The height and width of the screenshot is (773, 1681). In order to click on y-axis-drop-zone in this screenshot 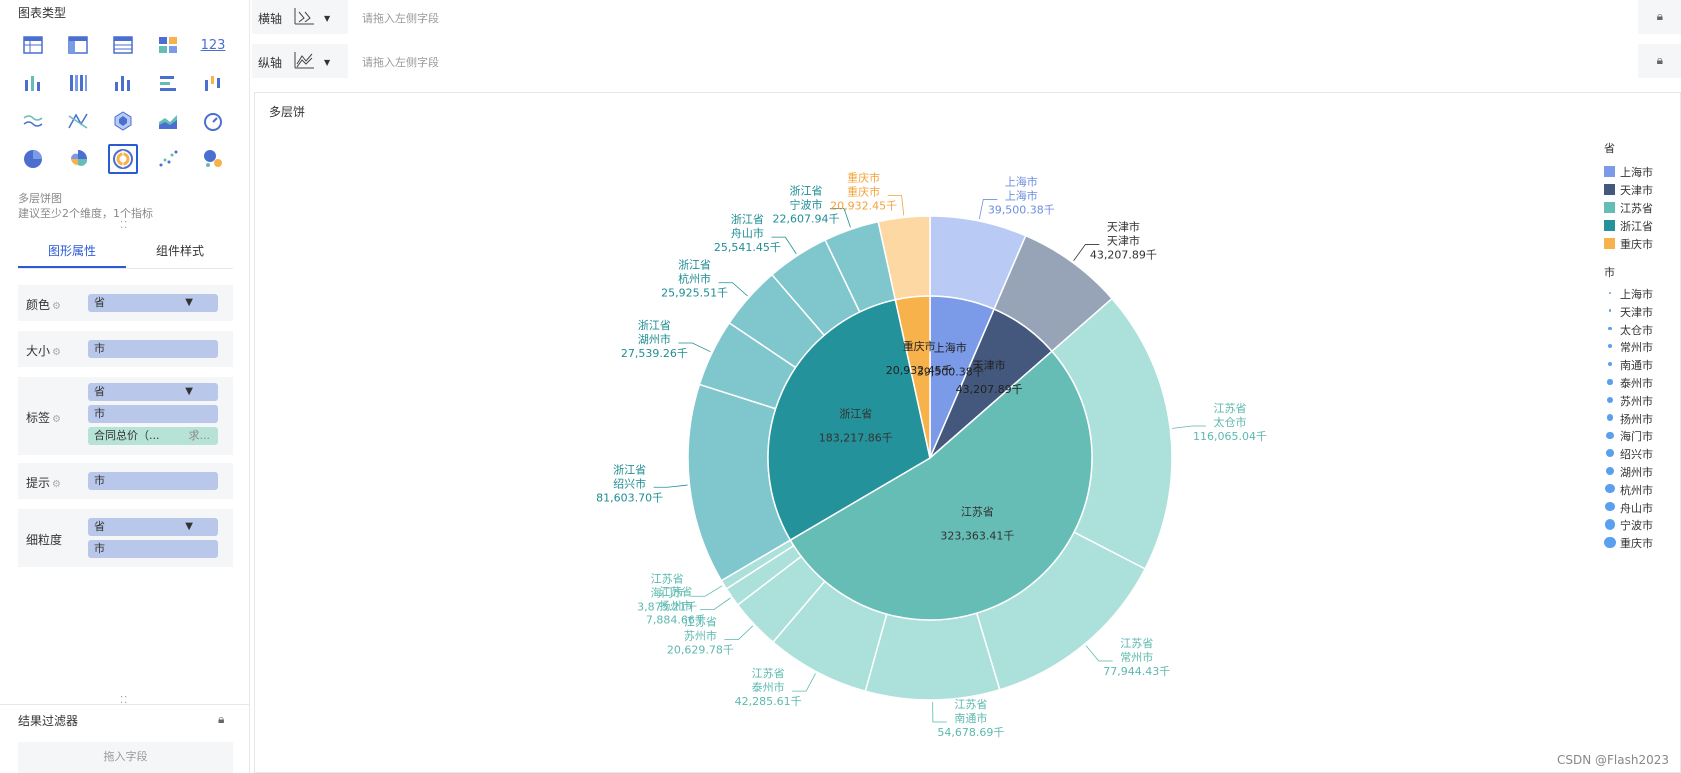, I will do `click(993, 61)`.